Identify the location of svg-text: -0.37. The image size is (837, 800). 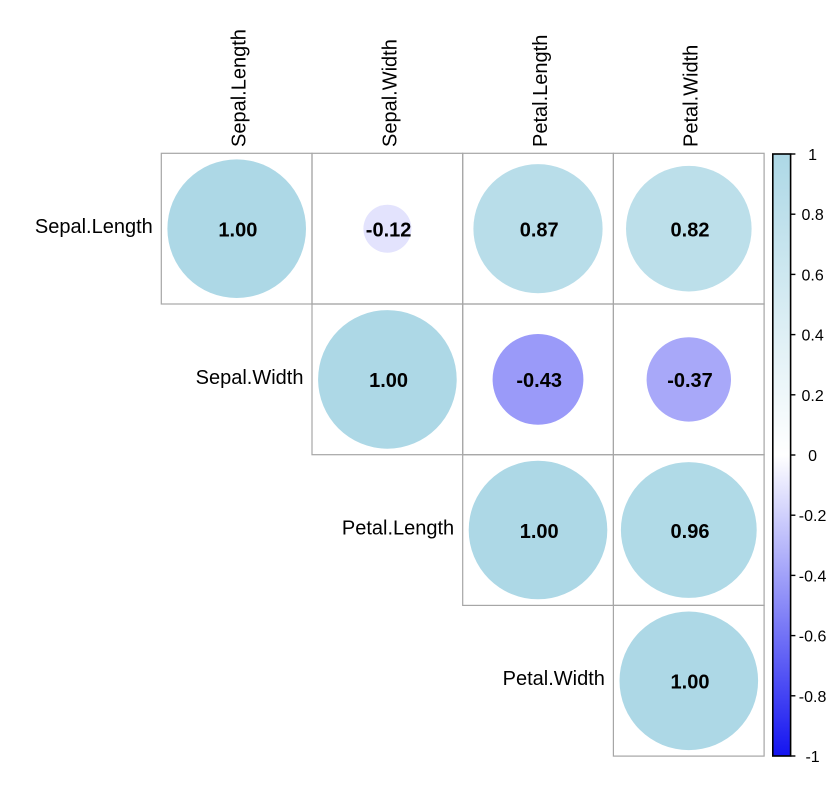
(690, 381).